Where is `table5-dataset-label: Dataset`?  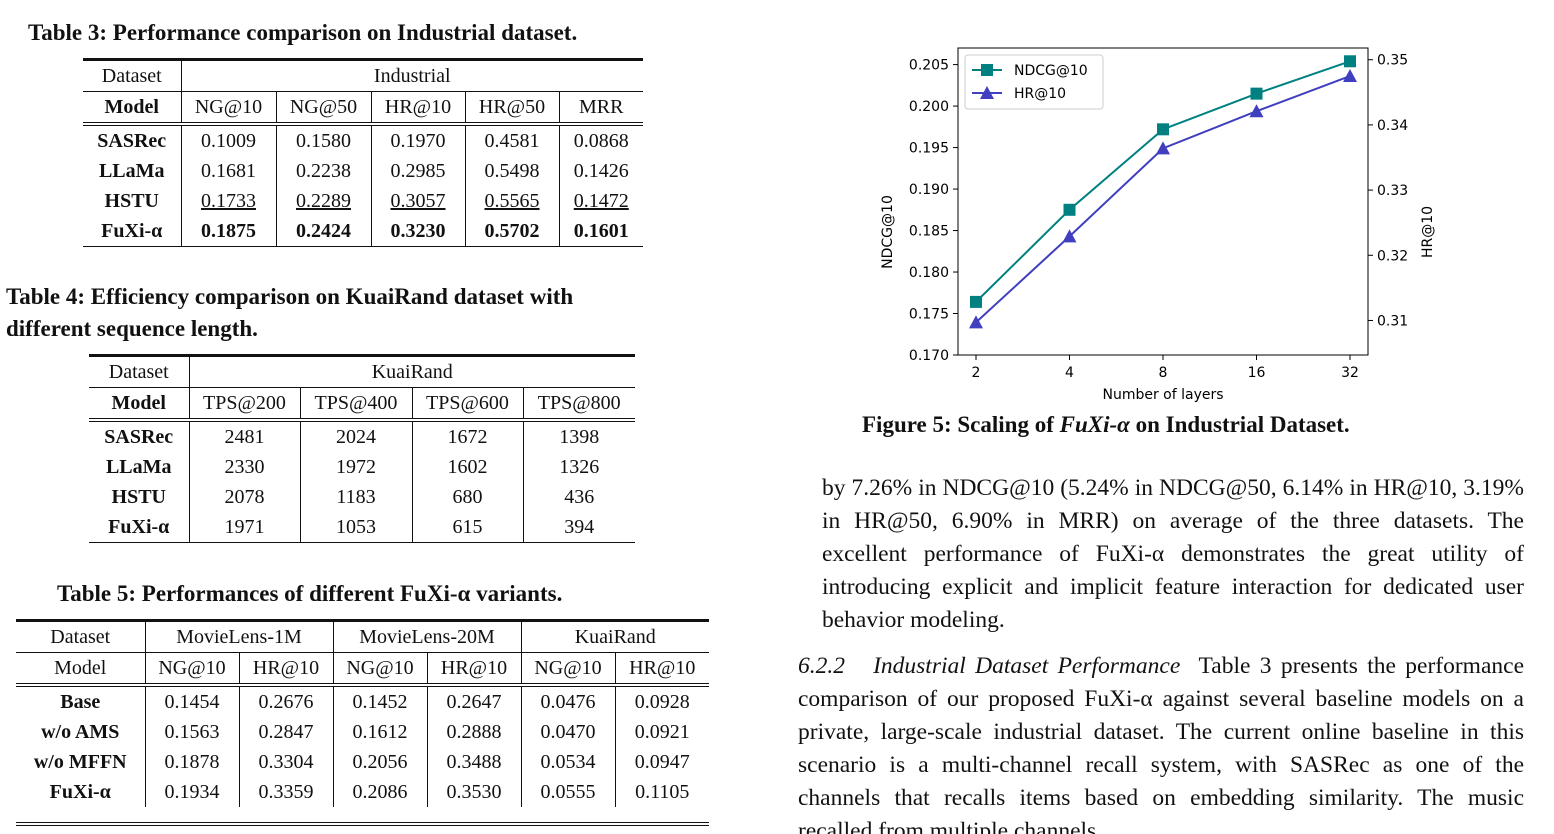
table5-dataset-label: Dataset is located at coordinates (81, 636).